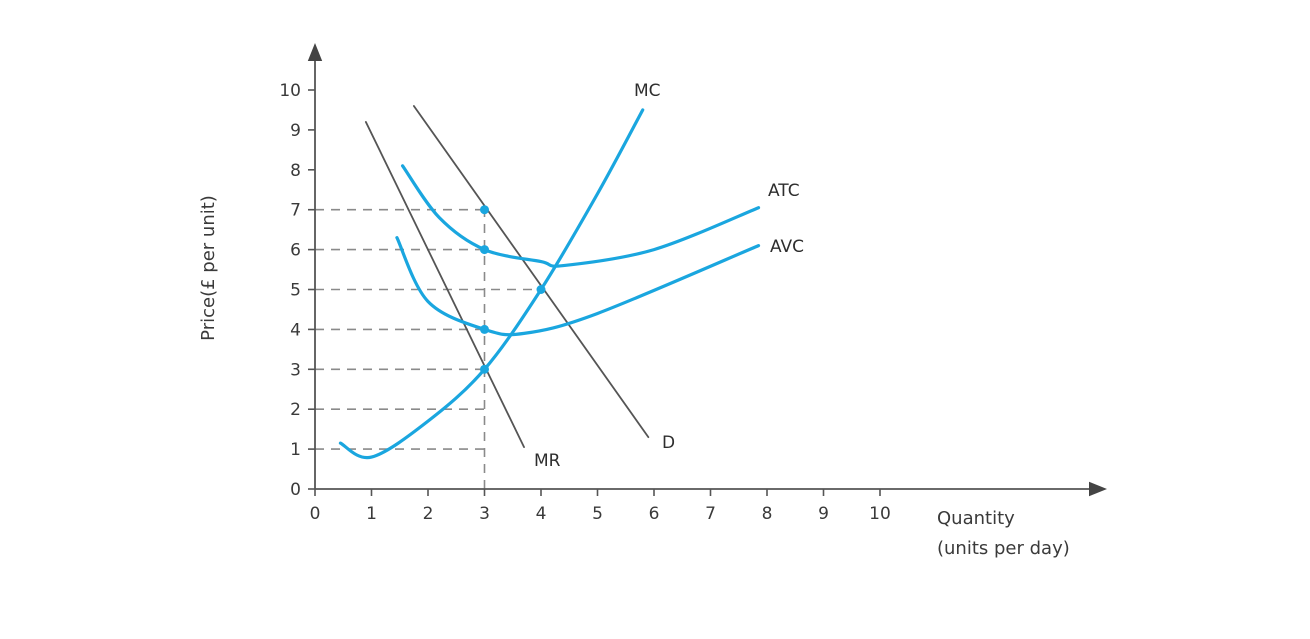 The image size is (1310, 639). I want to click on y-tick-label: 6, so click(295, 251).